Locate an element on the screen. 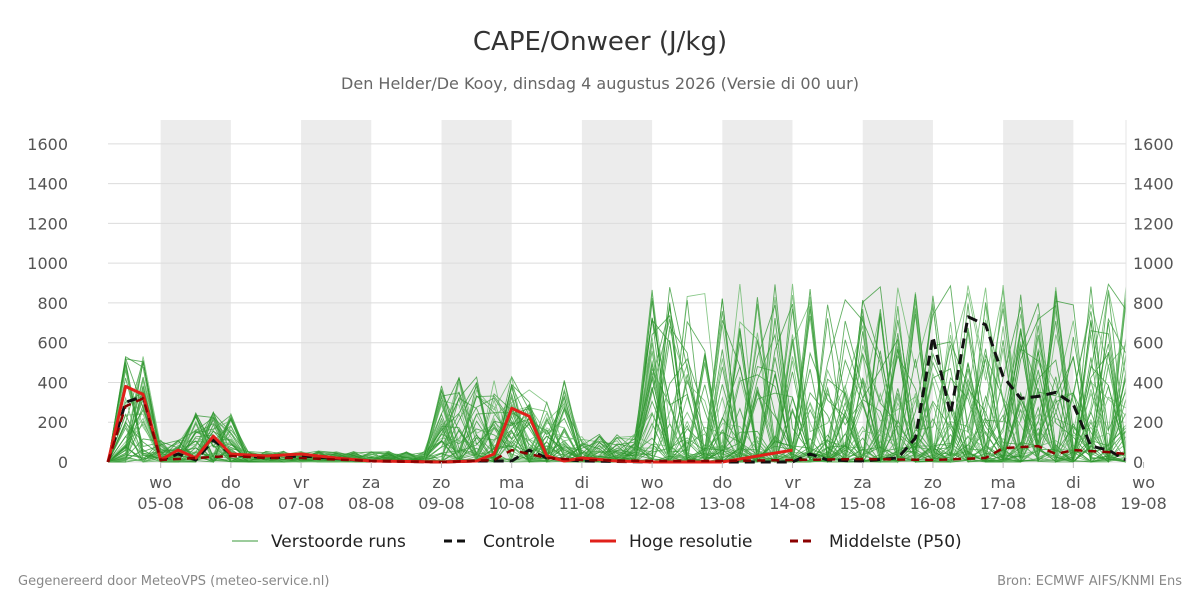  legend-label: Verstoorde runs is located at coordinates (338, 542).